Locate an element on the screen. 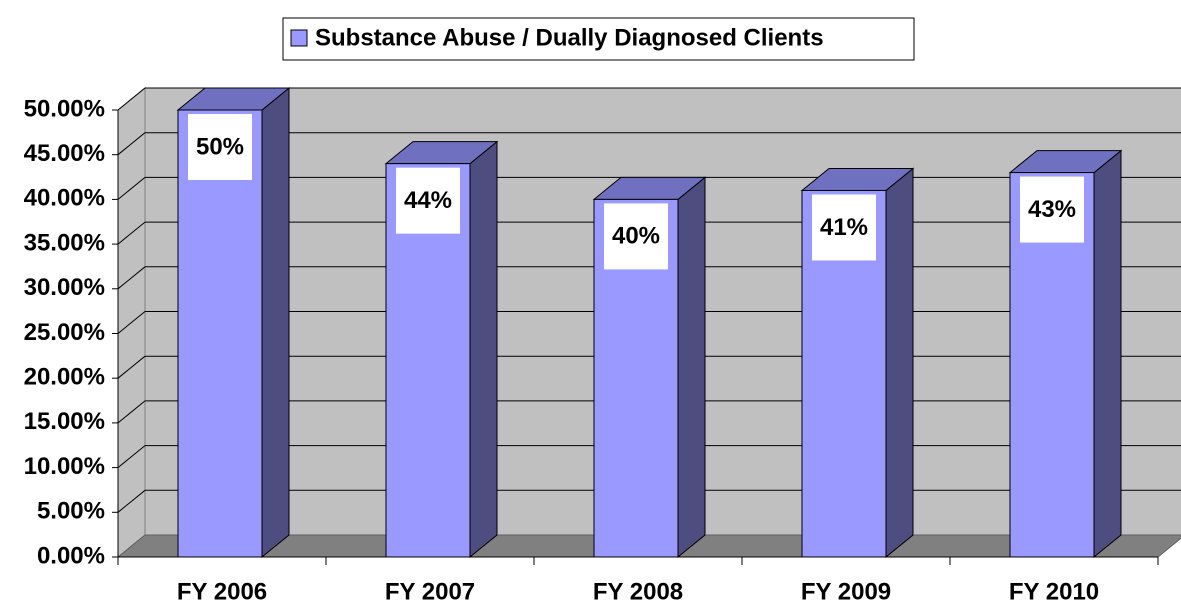 Image resolution: width=1181 pixels, height=611 pixels. y-tick-label: 40.00% is located at coordinates (64, 198).